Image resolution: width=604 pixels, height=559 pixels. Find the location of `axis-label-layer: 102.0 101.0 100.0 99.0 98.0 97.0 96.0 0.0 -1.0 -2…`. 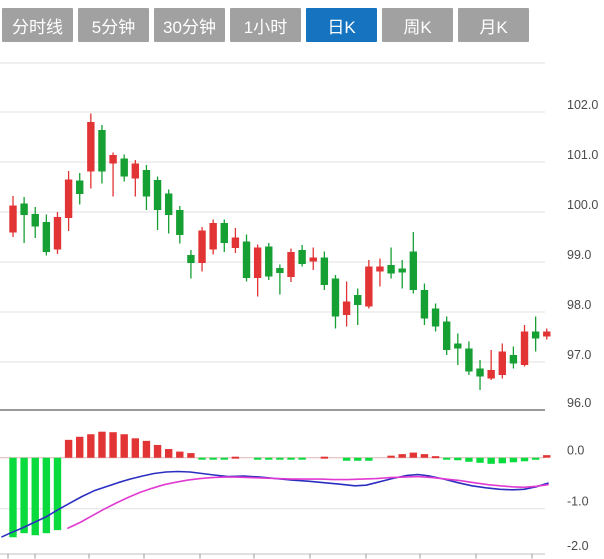

axis-label-layer: 102.0 101.0 100.0 99.0 98.0 97.0 96.0 0.0 -1.0 -2… is located at coordinates (582, 325).